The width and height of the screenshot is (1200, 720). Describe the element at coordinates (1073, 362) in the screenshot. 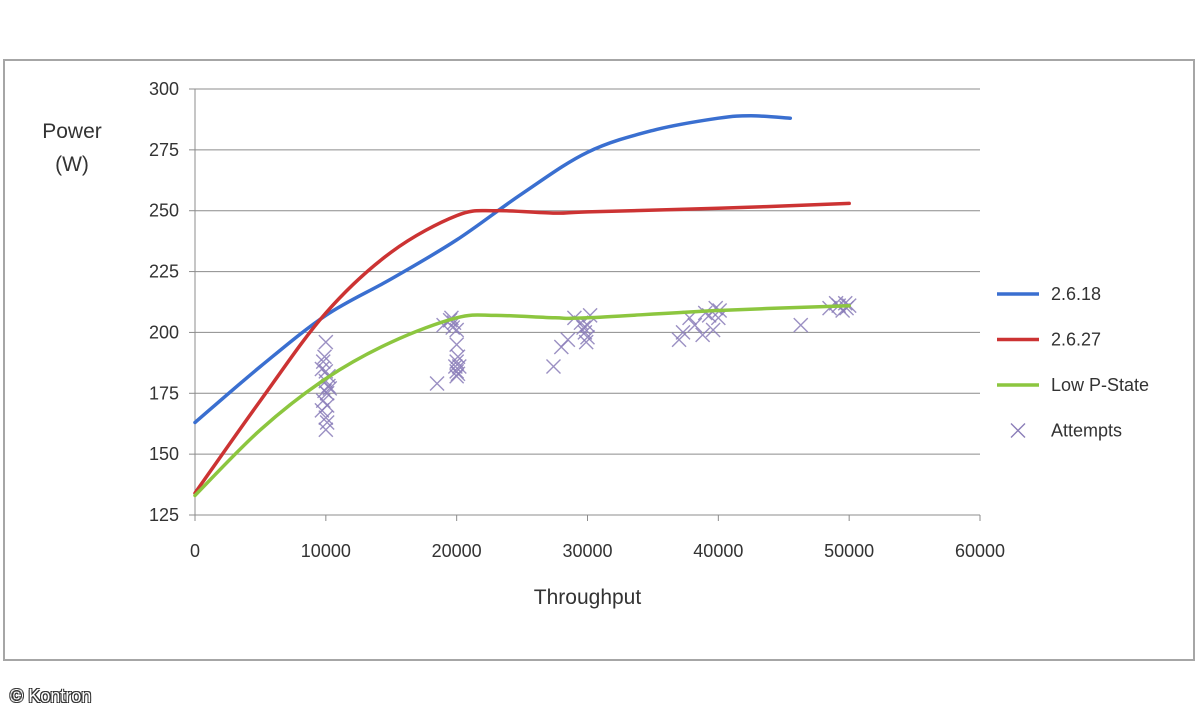

I see `legend: 2.6.18 2.6.27 Low P-State Attempts` at that location.